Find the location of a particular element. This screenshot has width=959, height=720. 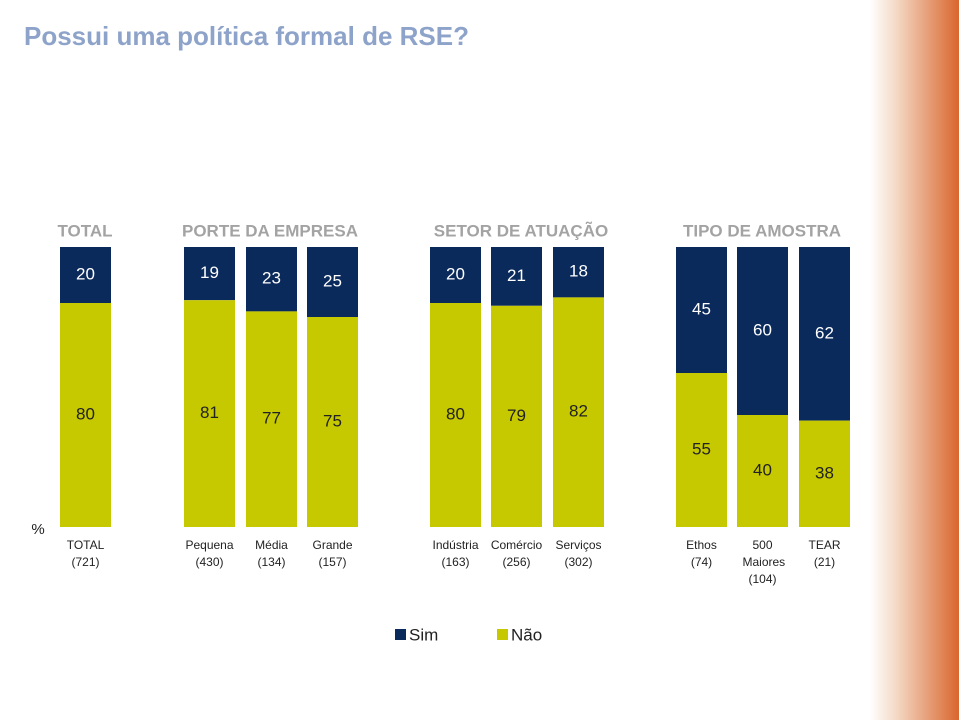

sample-size: (104) is located at coordinates (762, 579).